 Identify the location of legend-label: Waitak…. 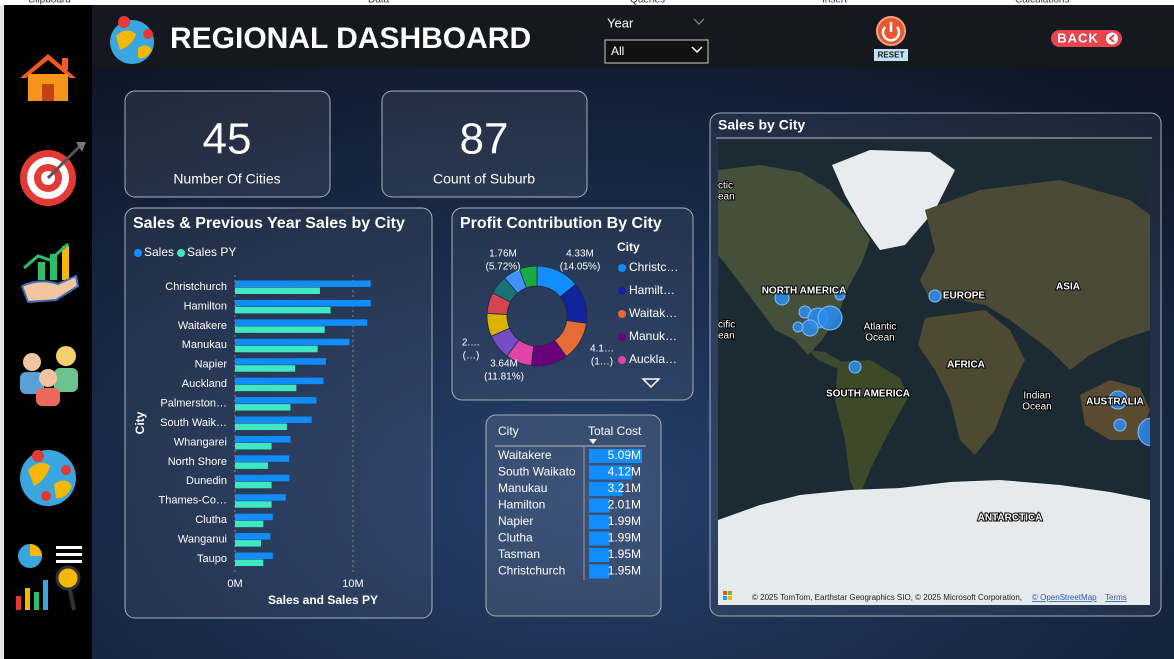
(653, 313).